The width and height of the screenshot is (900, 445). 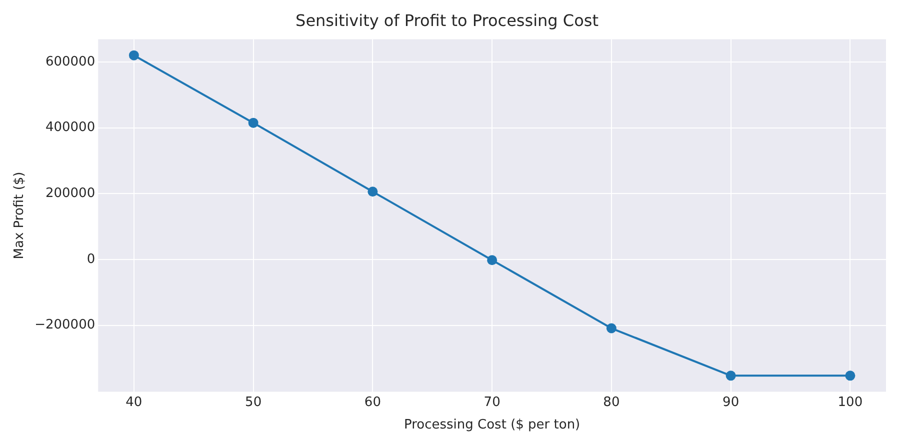 I want to click on x-tick-label: 70, so click(x=492, y=402).